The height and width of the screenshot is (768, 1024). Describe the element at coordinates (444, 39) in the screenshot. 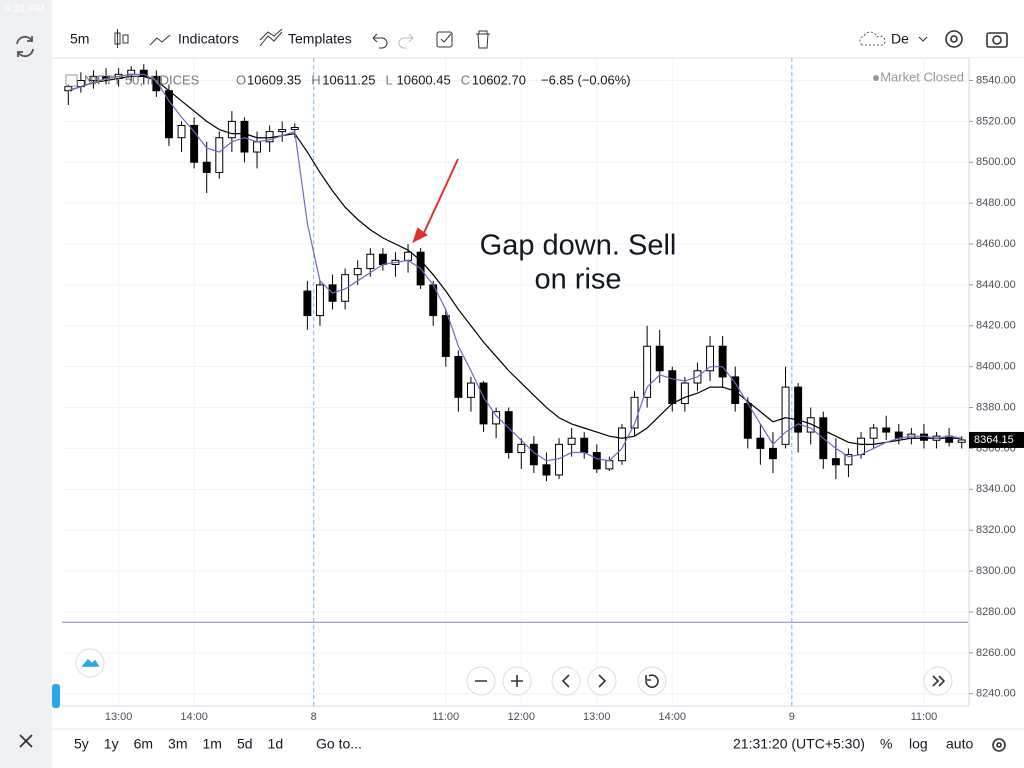

I see `alert-button` at that location.